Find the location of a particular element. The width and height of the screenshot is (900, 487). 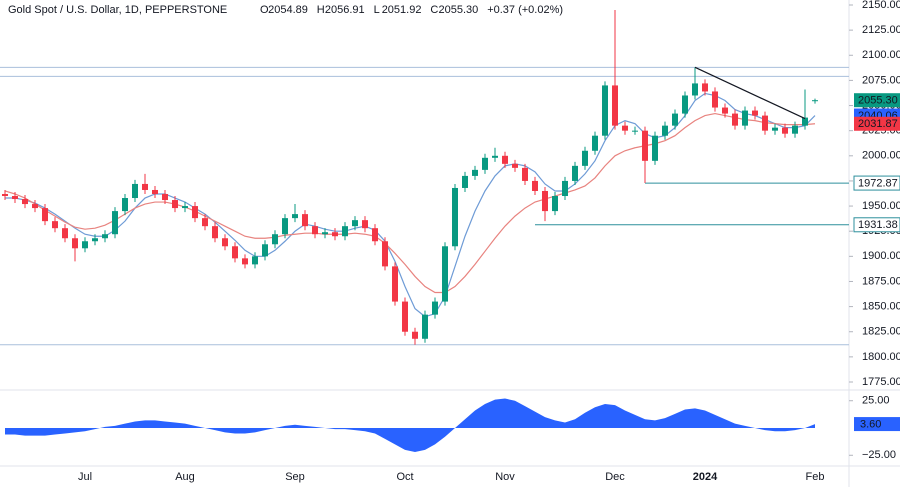

osc-tick-label: −25.00 is located at coordinates (879, 455).